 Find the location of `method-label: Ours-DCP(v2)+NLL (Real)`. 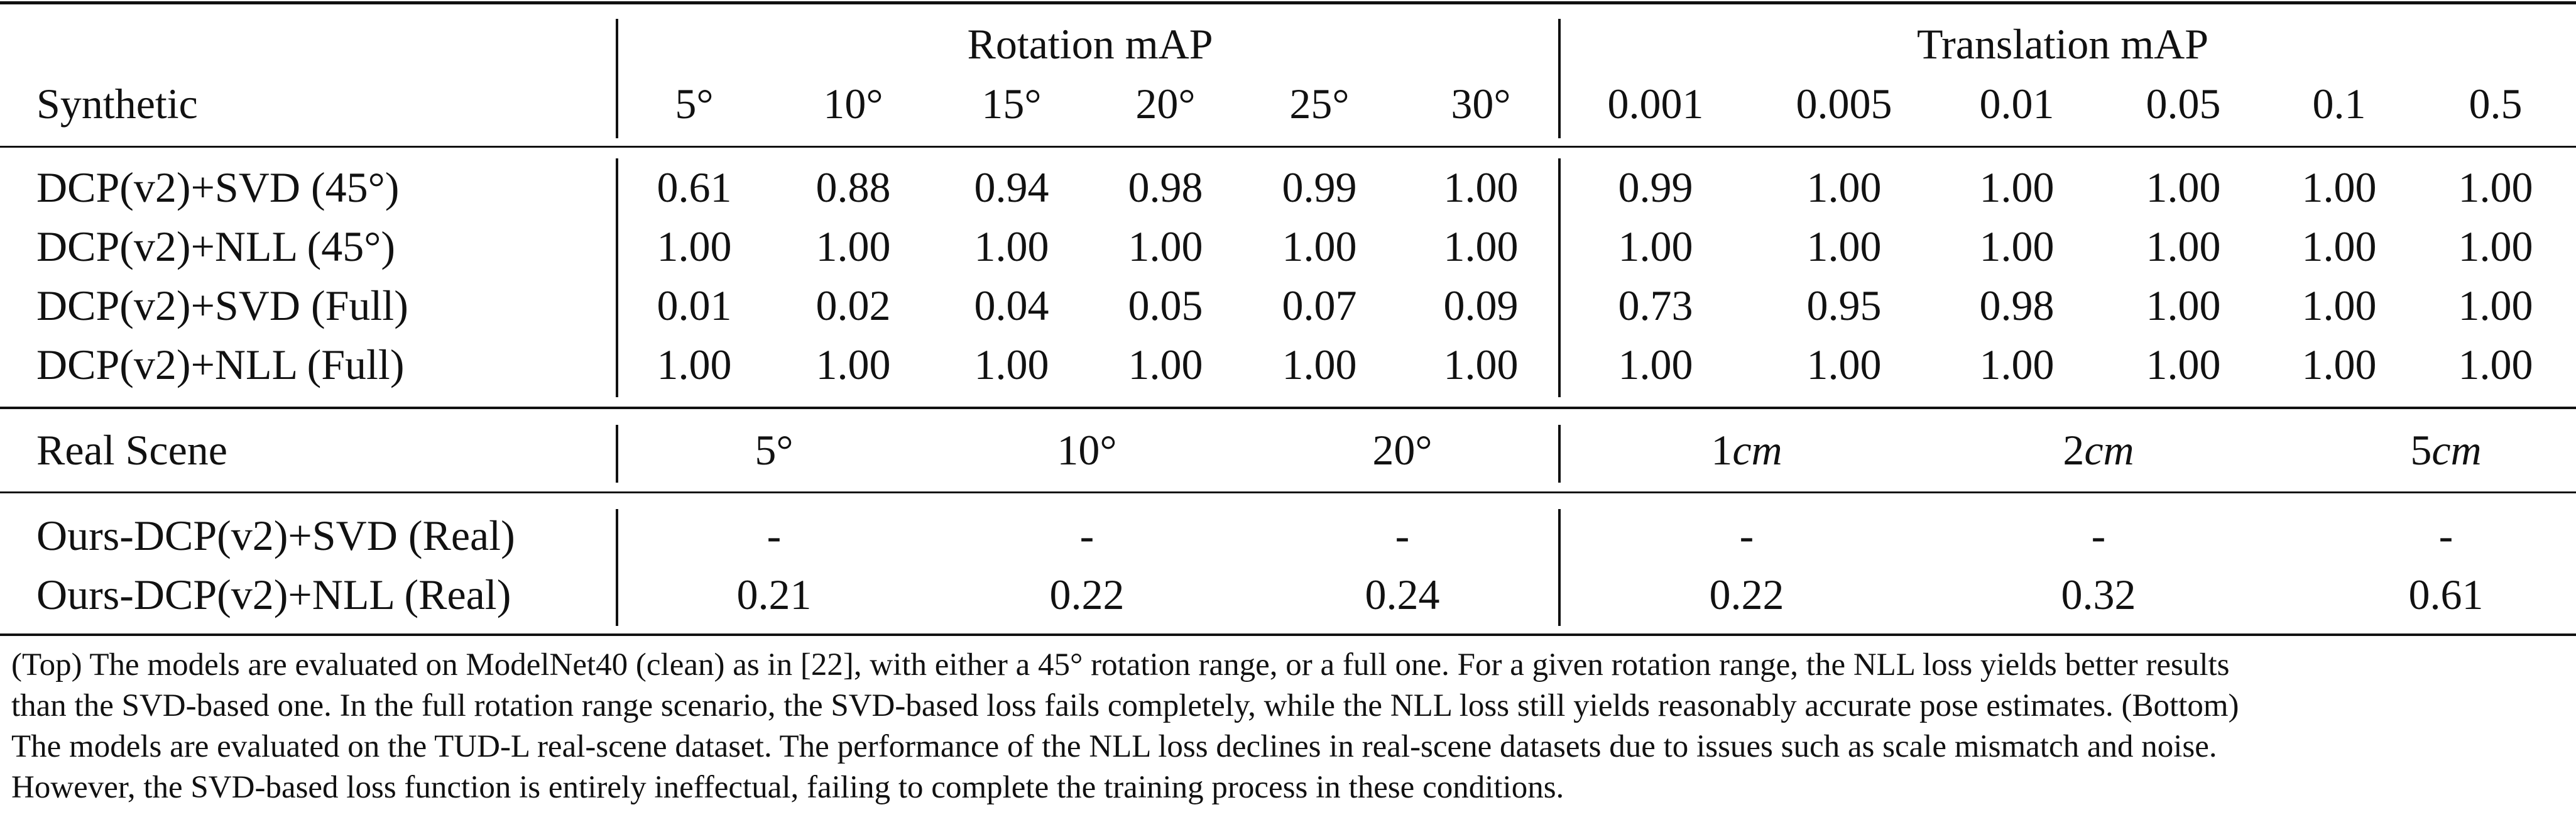

method-label: Ours-DCP(v2)+NLL (Real) is located at coordinates (274, 594).